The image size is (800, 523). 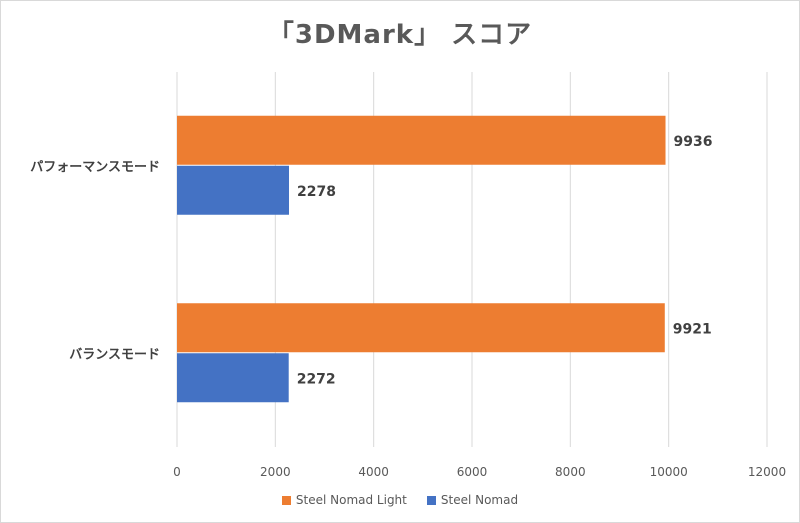 I want to click on category-label: パフォーマンスモード, so click(x=95, y=167).